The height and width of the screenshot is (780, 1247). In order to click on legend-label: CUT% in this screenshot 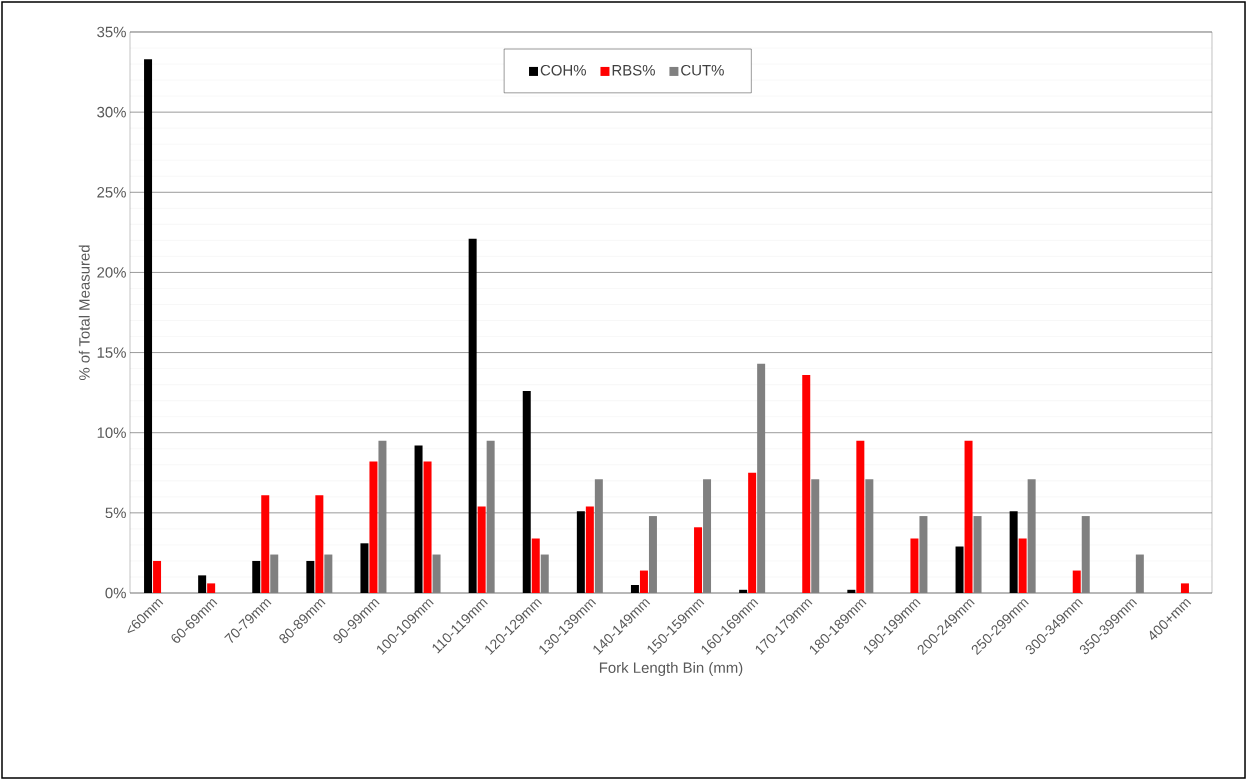, I will do `click(702, 70)`.